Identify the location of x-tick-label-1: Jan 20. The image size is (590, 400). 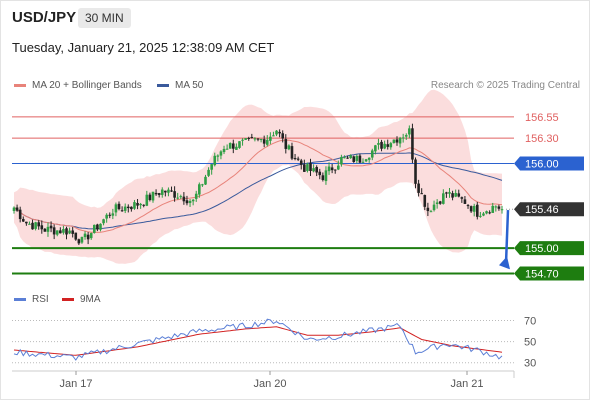
(269, 384).